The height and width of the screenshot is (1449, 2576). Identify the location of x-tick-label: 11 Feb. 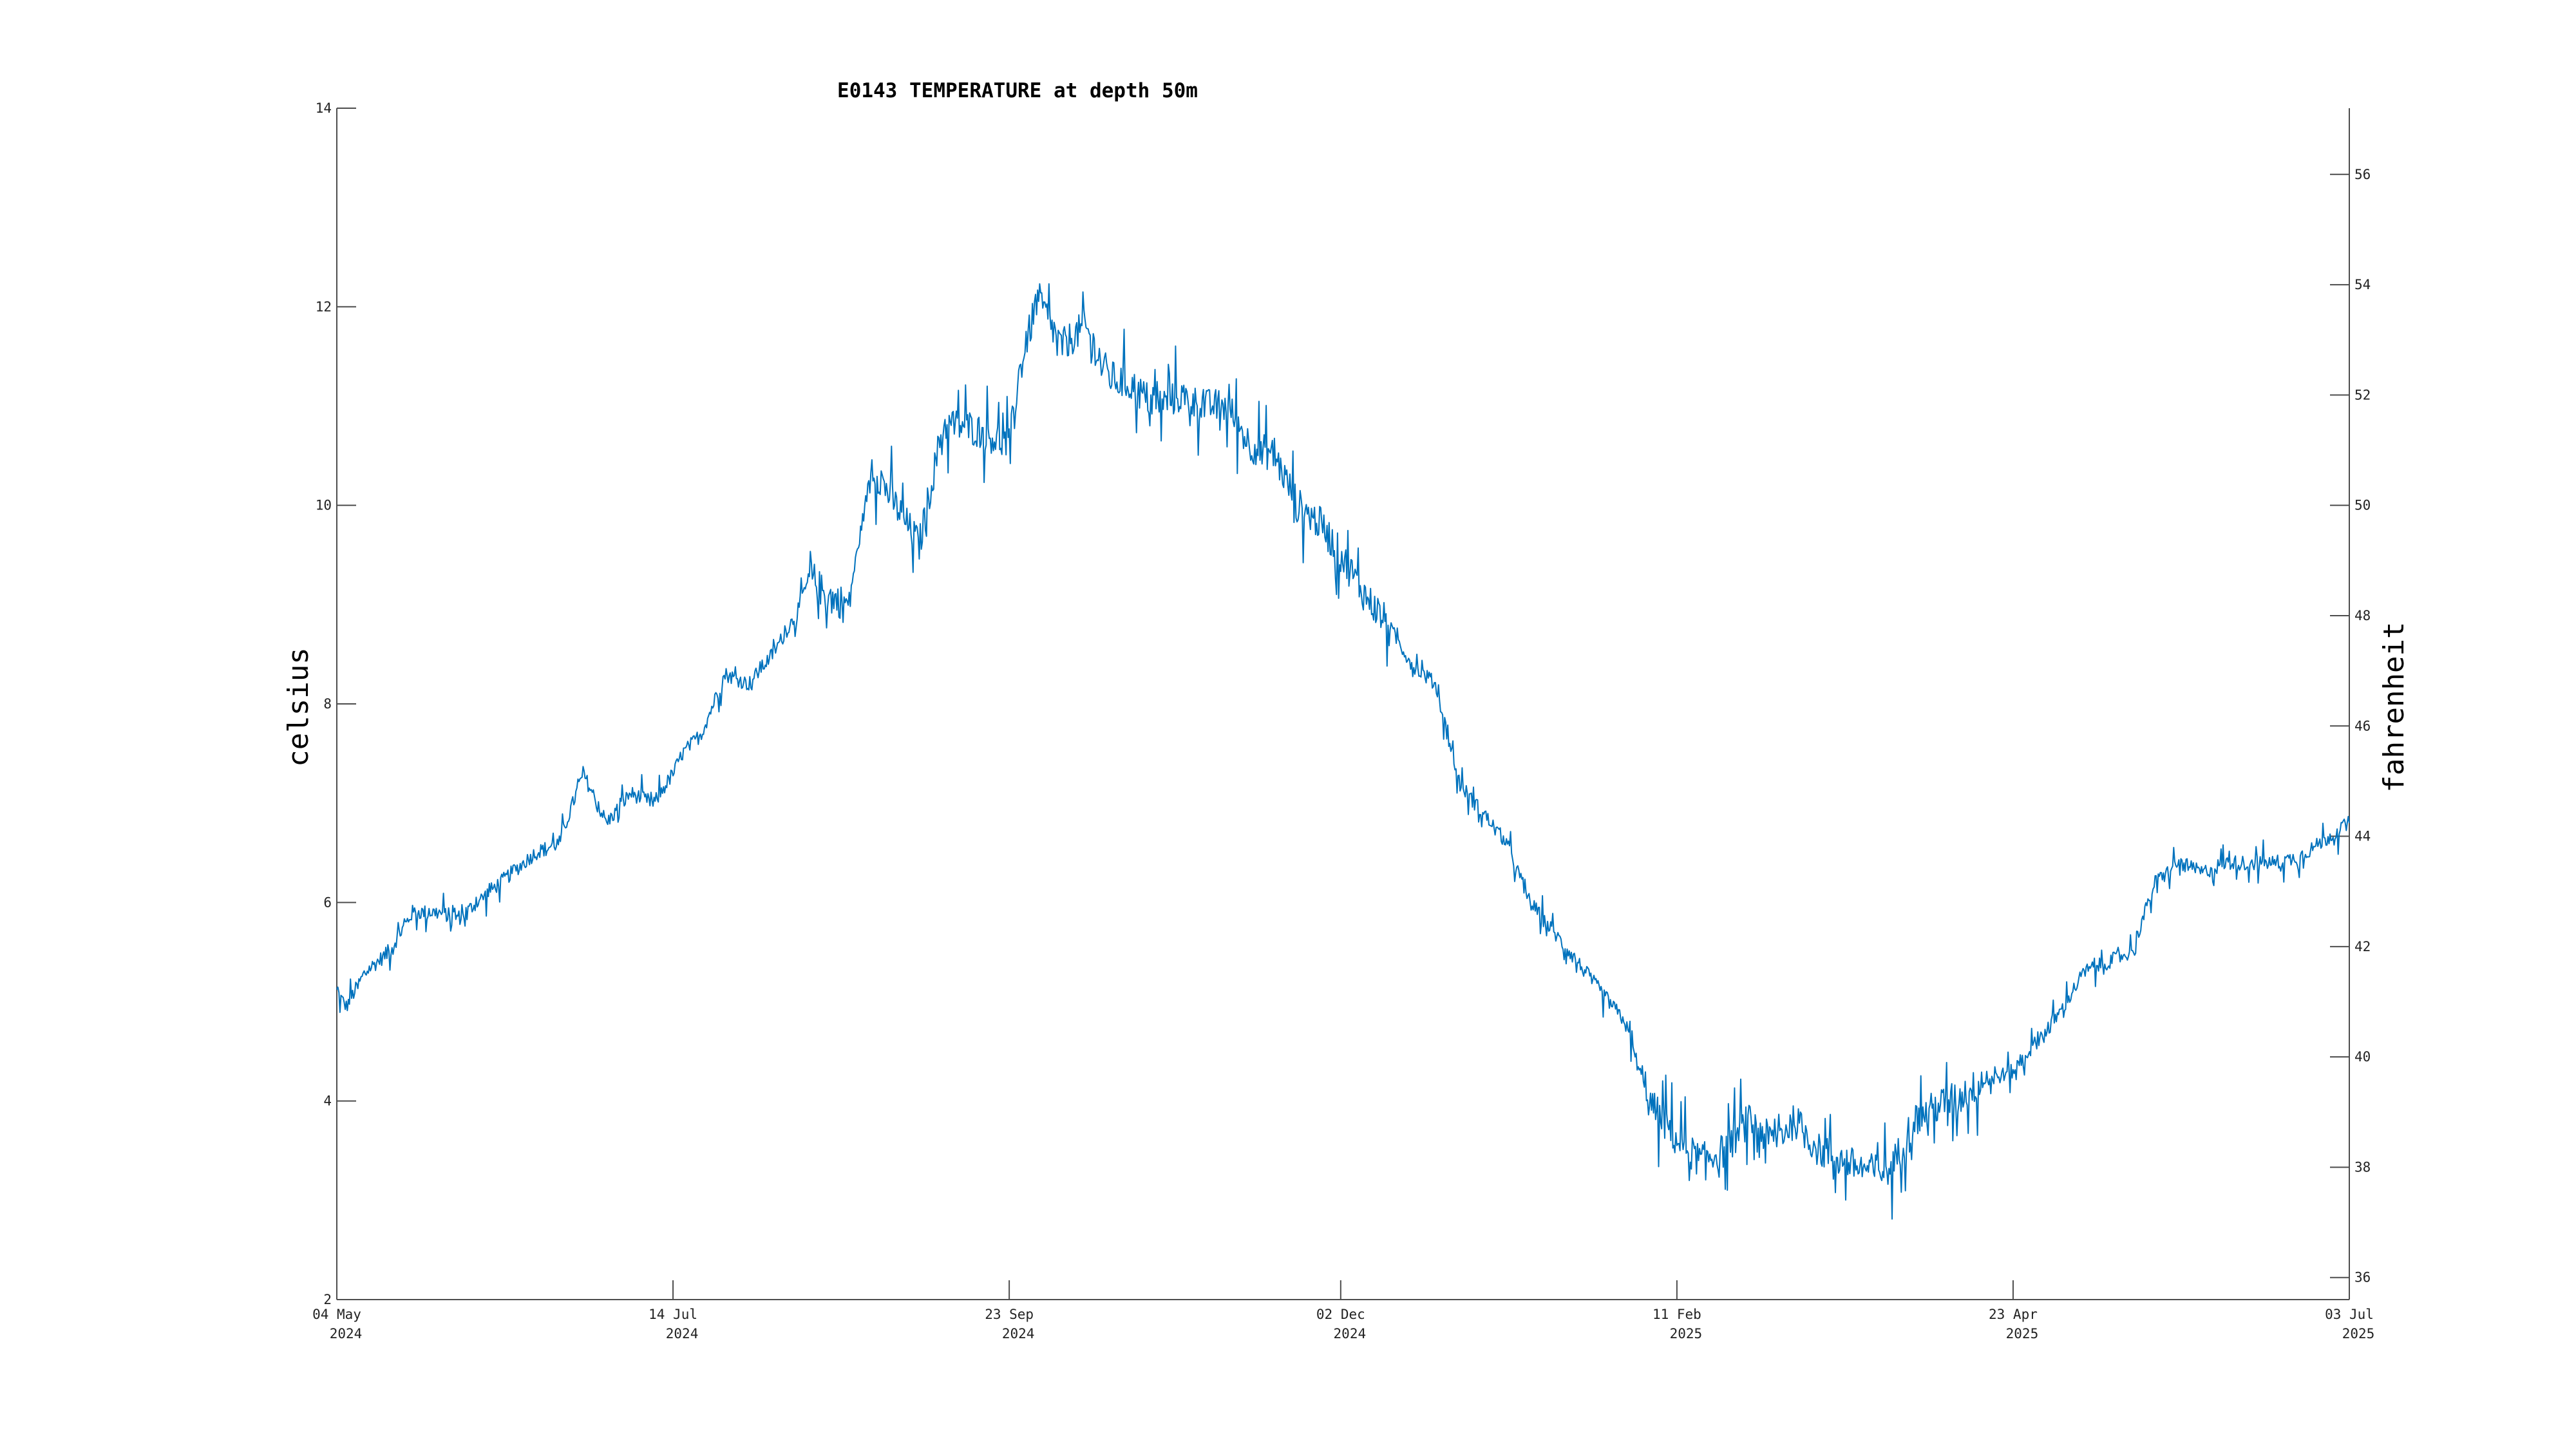
(1677, 1315).